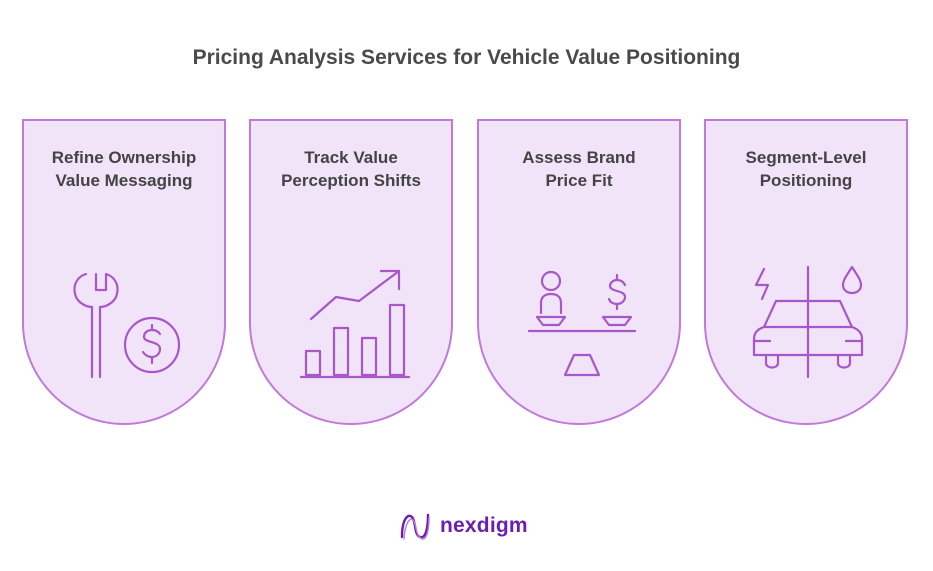 This screenshot has width=933, height=571. Describe the element at coordinates (808, 322) in the screenshot. I see `split-car-icon` at that location.